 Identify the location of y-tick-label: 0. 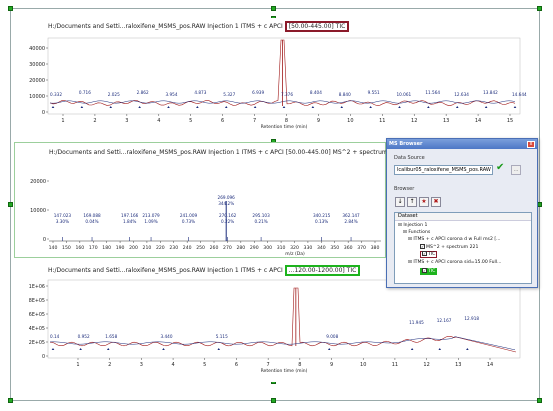
(44, 240).